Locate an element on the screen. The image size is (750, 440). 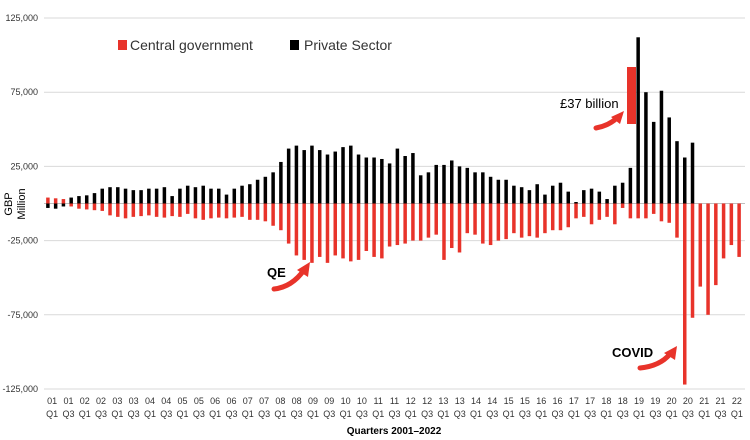
x-tick-year: 21 is located at coordinates (721, 401).